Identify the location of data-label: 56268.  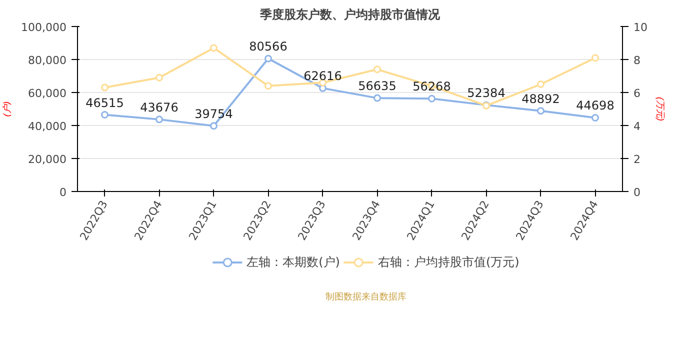
(431, 87).